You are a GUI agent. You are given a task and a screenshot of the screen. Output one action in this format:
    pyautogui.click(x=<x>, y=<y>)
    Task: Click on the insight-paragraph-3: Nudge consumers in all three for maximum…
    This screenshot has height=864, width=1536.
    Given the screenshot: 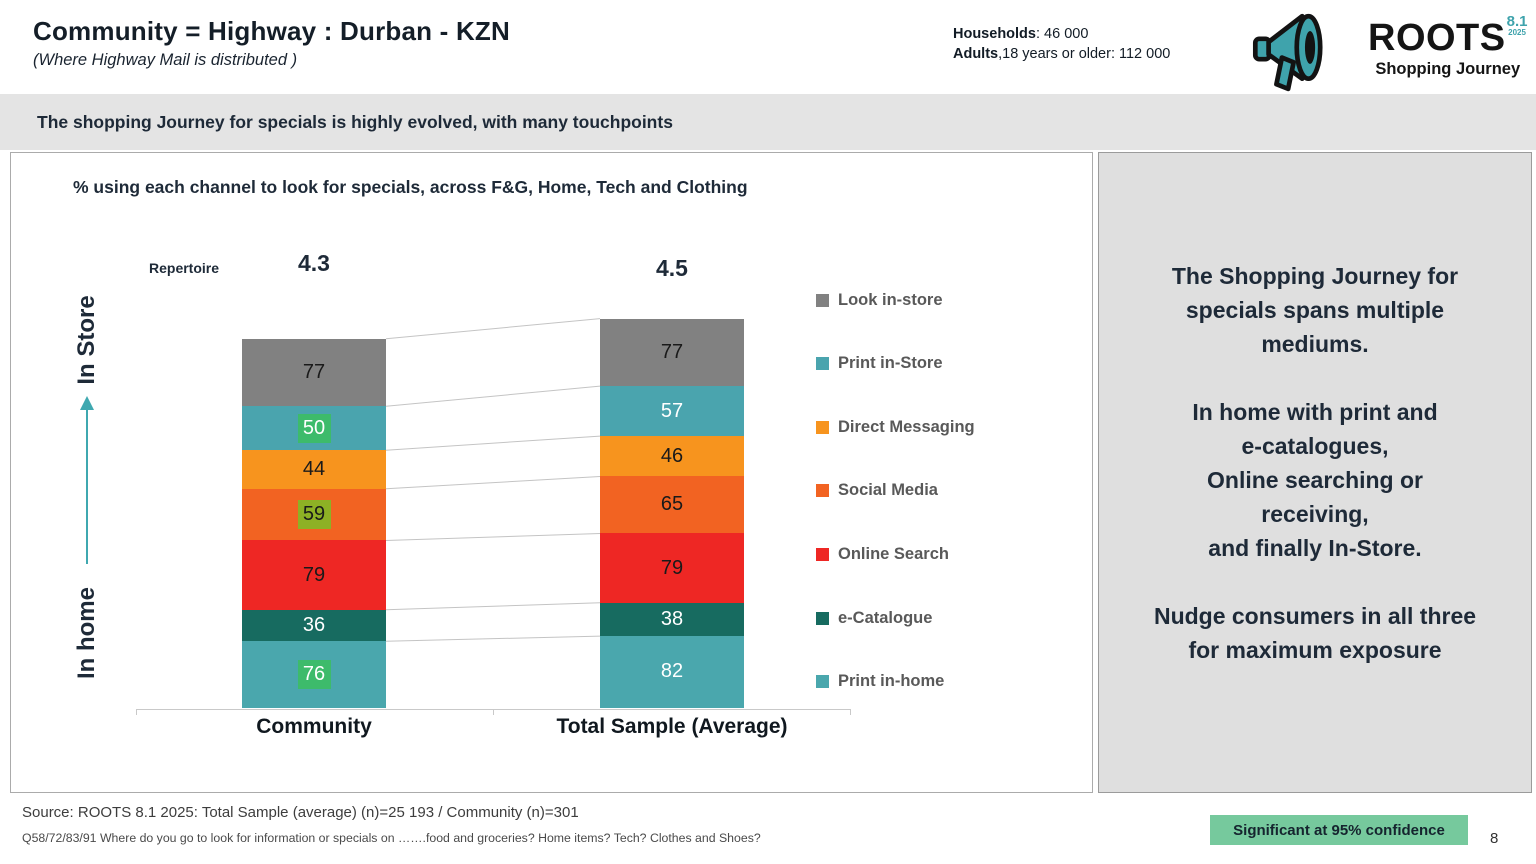 What is the action you would take?
    pyautogui.click(x=1315, y=633)
    